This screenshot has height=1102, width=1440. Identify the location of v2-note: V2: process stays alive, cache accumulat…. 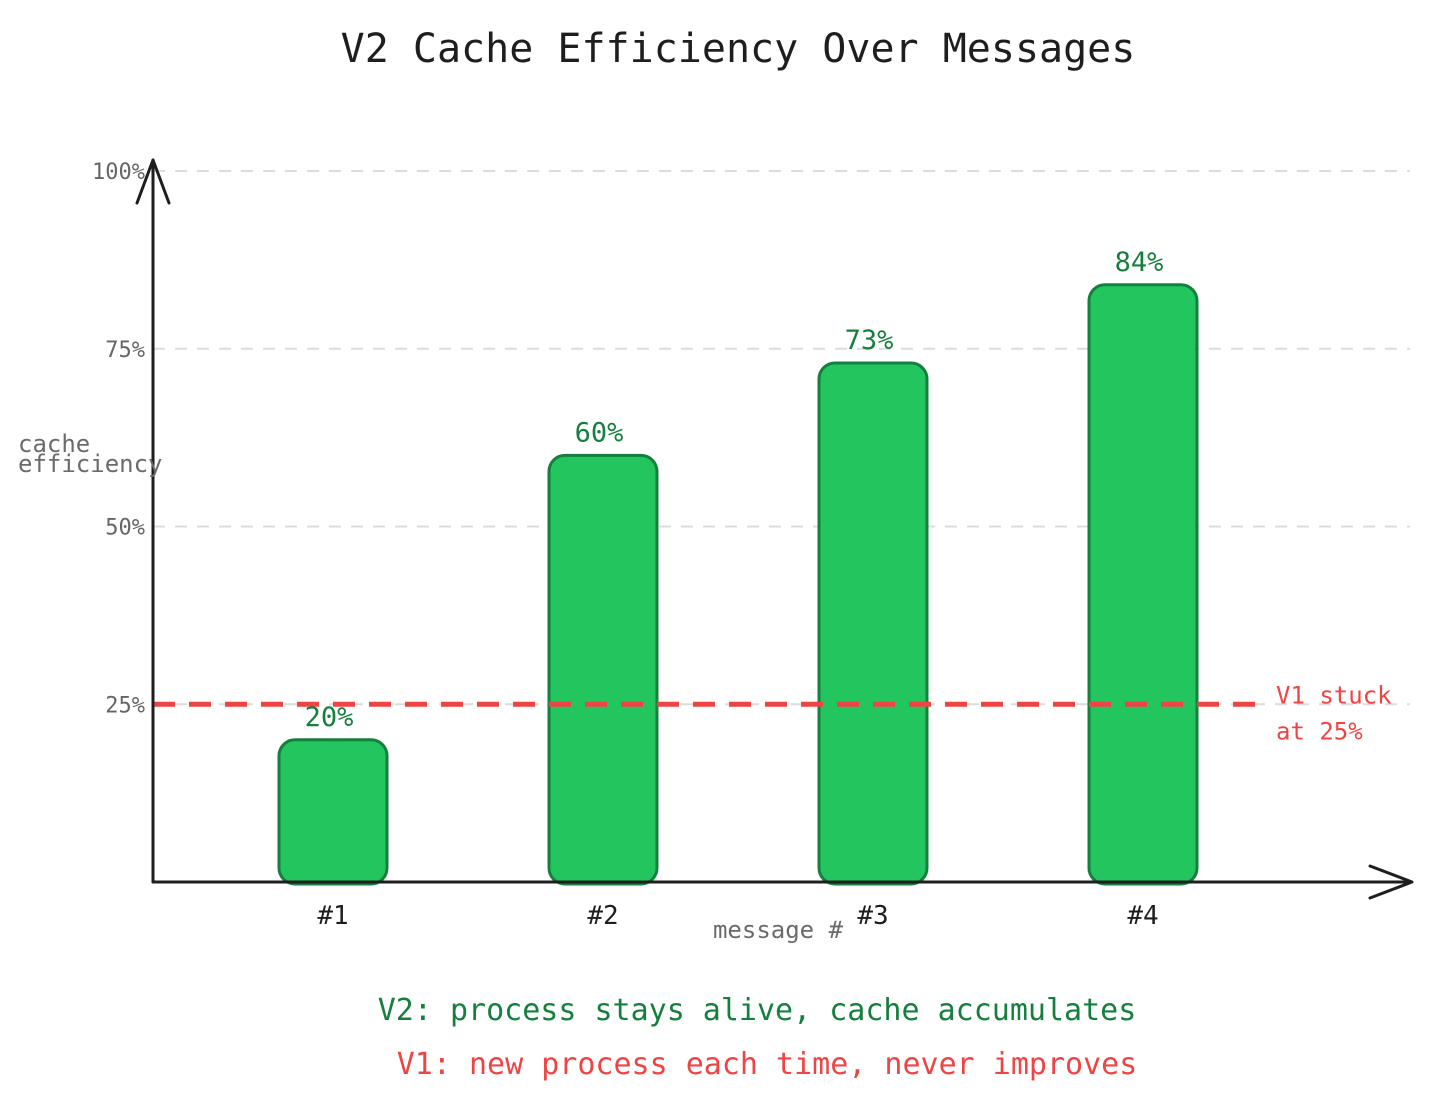
(757, 1010).